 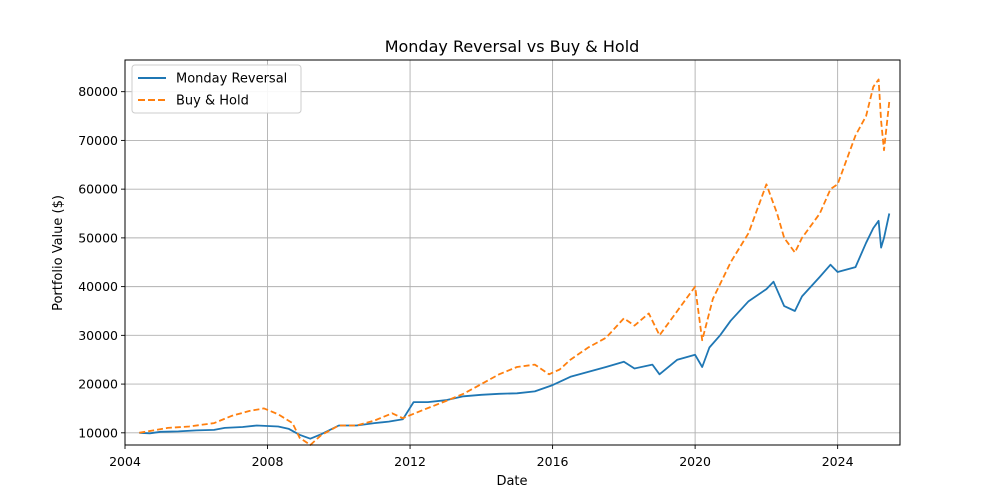 I want to click on x-tick-label: 2024, so click(x=838, y=461).